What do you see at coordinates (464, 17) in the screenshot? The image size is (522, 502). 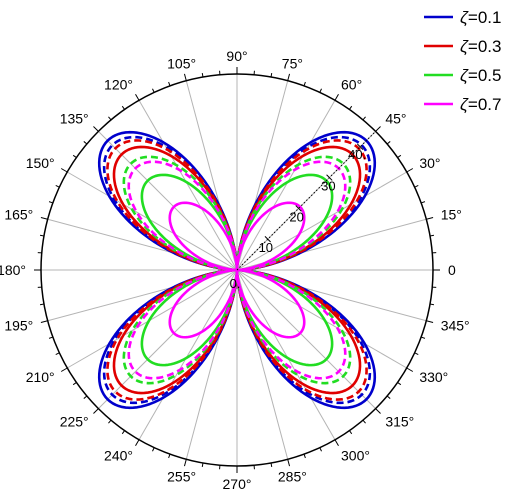 I see `legend-symbol-0: ζ` at bounding box center [464, 17].